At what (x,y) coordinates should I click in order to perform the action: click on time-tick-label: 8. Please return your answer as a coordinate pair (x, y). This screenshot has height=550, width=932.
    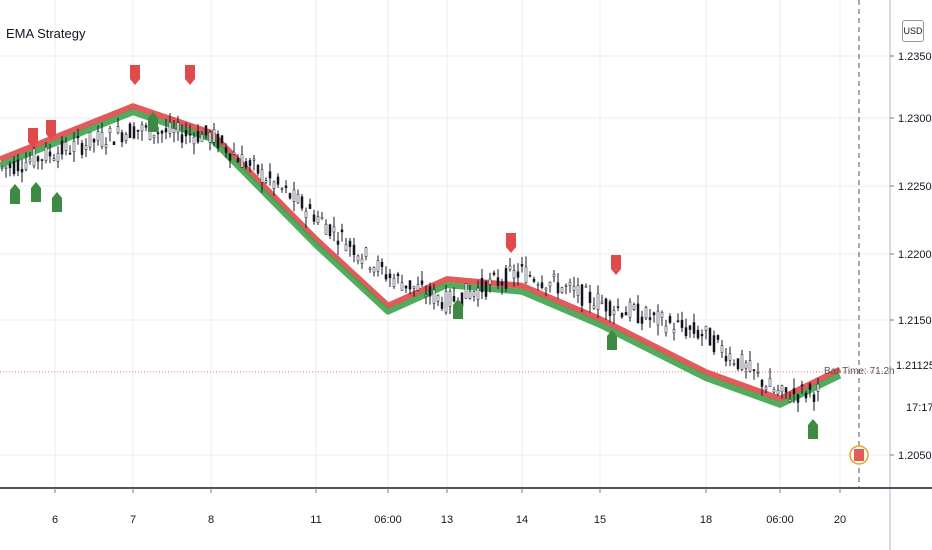
    Looking at the image, I should click on (211, 520).